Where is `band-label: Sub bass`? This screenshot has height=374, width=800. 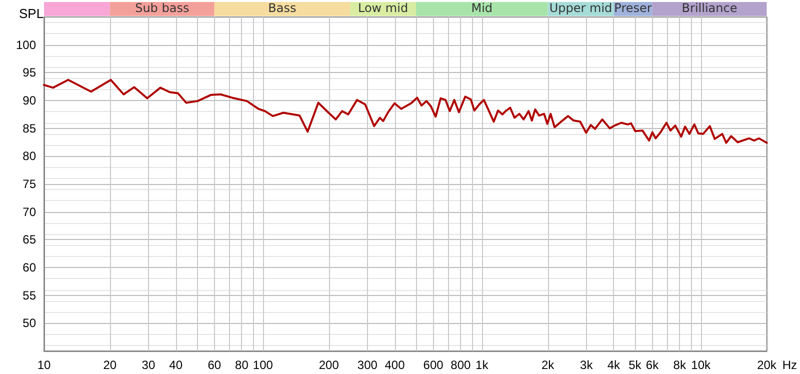 band-label: Sub bass is located at coordinates (162, 8).